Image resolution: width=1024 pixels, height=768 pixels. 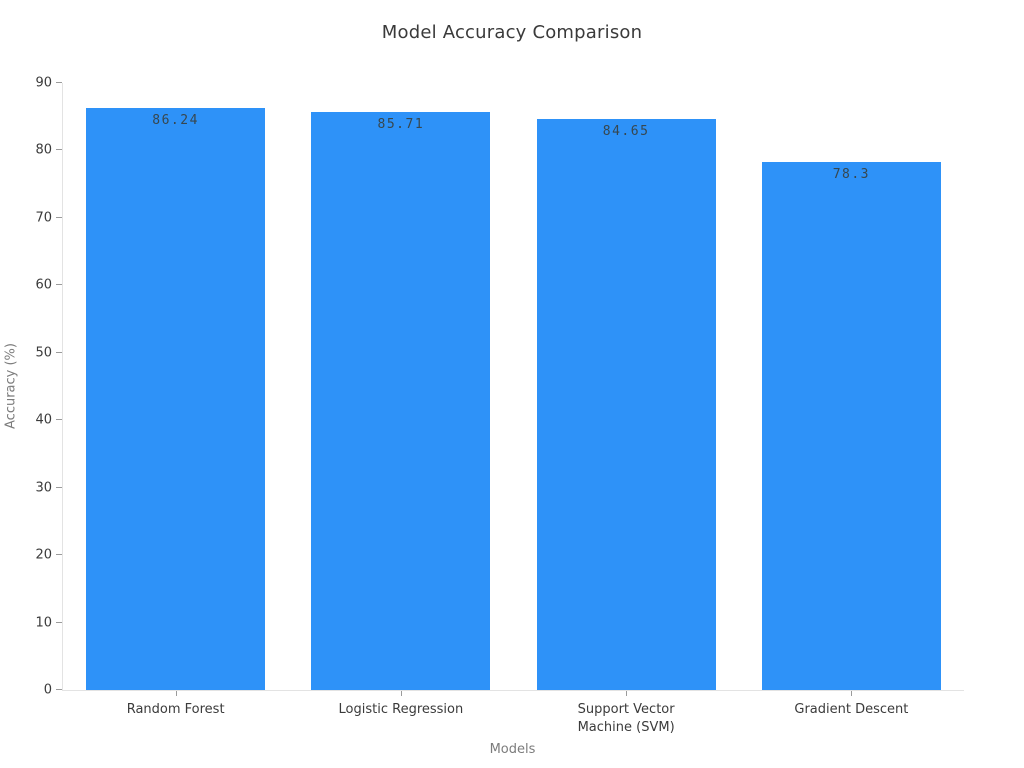 What do you see at coordinates (626, 404) in the screenshot?
I see `bar-support-vector-machine-svm-: 84.65` at bounding box center [626, 404].